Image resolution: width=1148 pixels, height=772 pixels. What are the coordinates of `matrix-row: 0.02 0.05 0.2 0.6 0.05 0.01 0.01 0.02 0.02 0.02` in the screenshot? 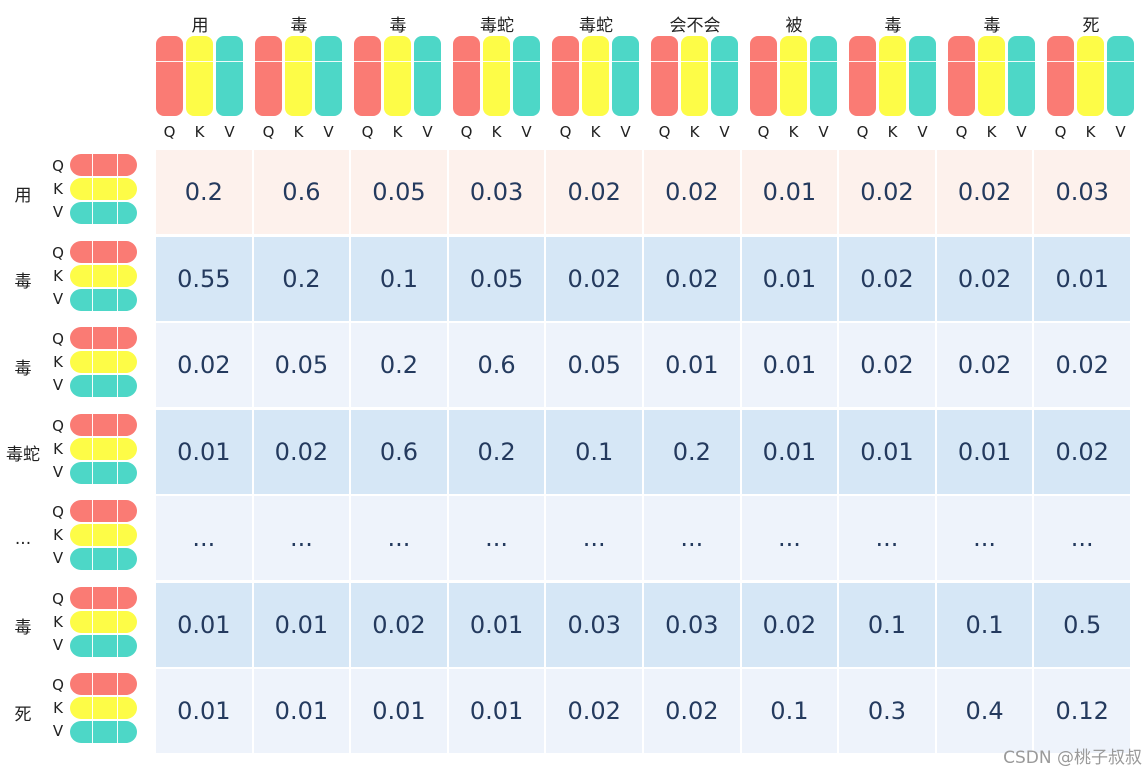 It's located at (644, 366).